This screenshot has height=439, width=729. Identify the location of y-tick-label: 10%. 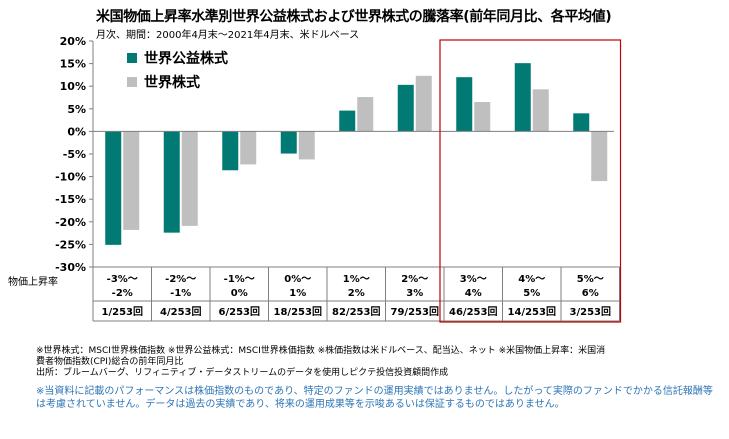
(73, 86).